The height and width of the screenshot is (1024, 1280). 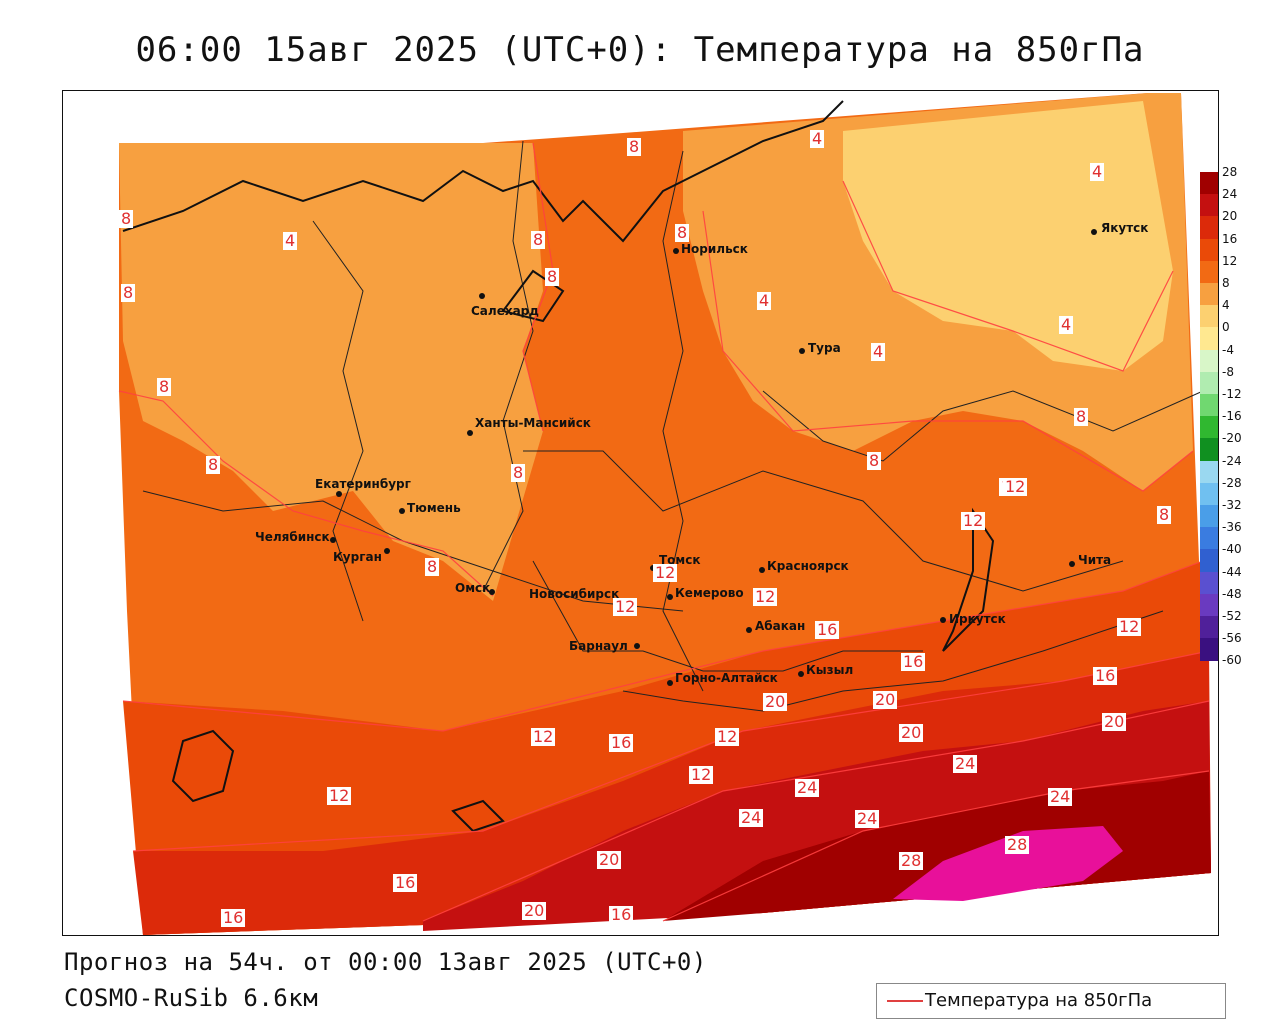 What do you see at coordinates (911, 860) in the screenshot?
I see `contour-label: 28` at bounding box center [911, 860].